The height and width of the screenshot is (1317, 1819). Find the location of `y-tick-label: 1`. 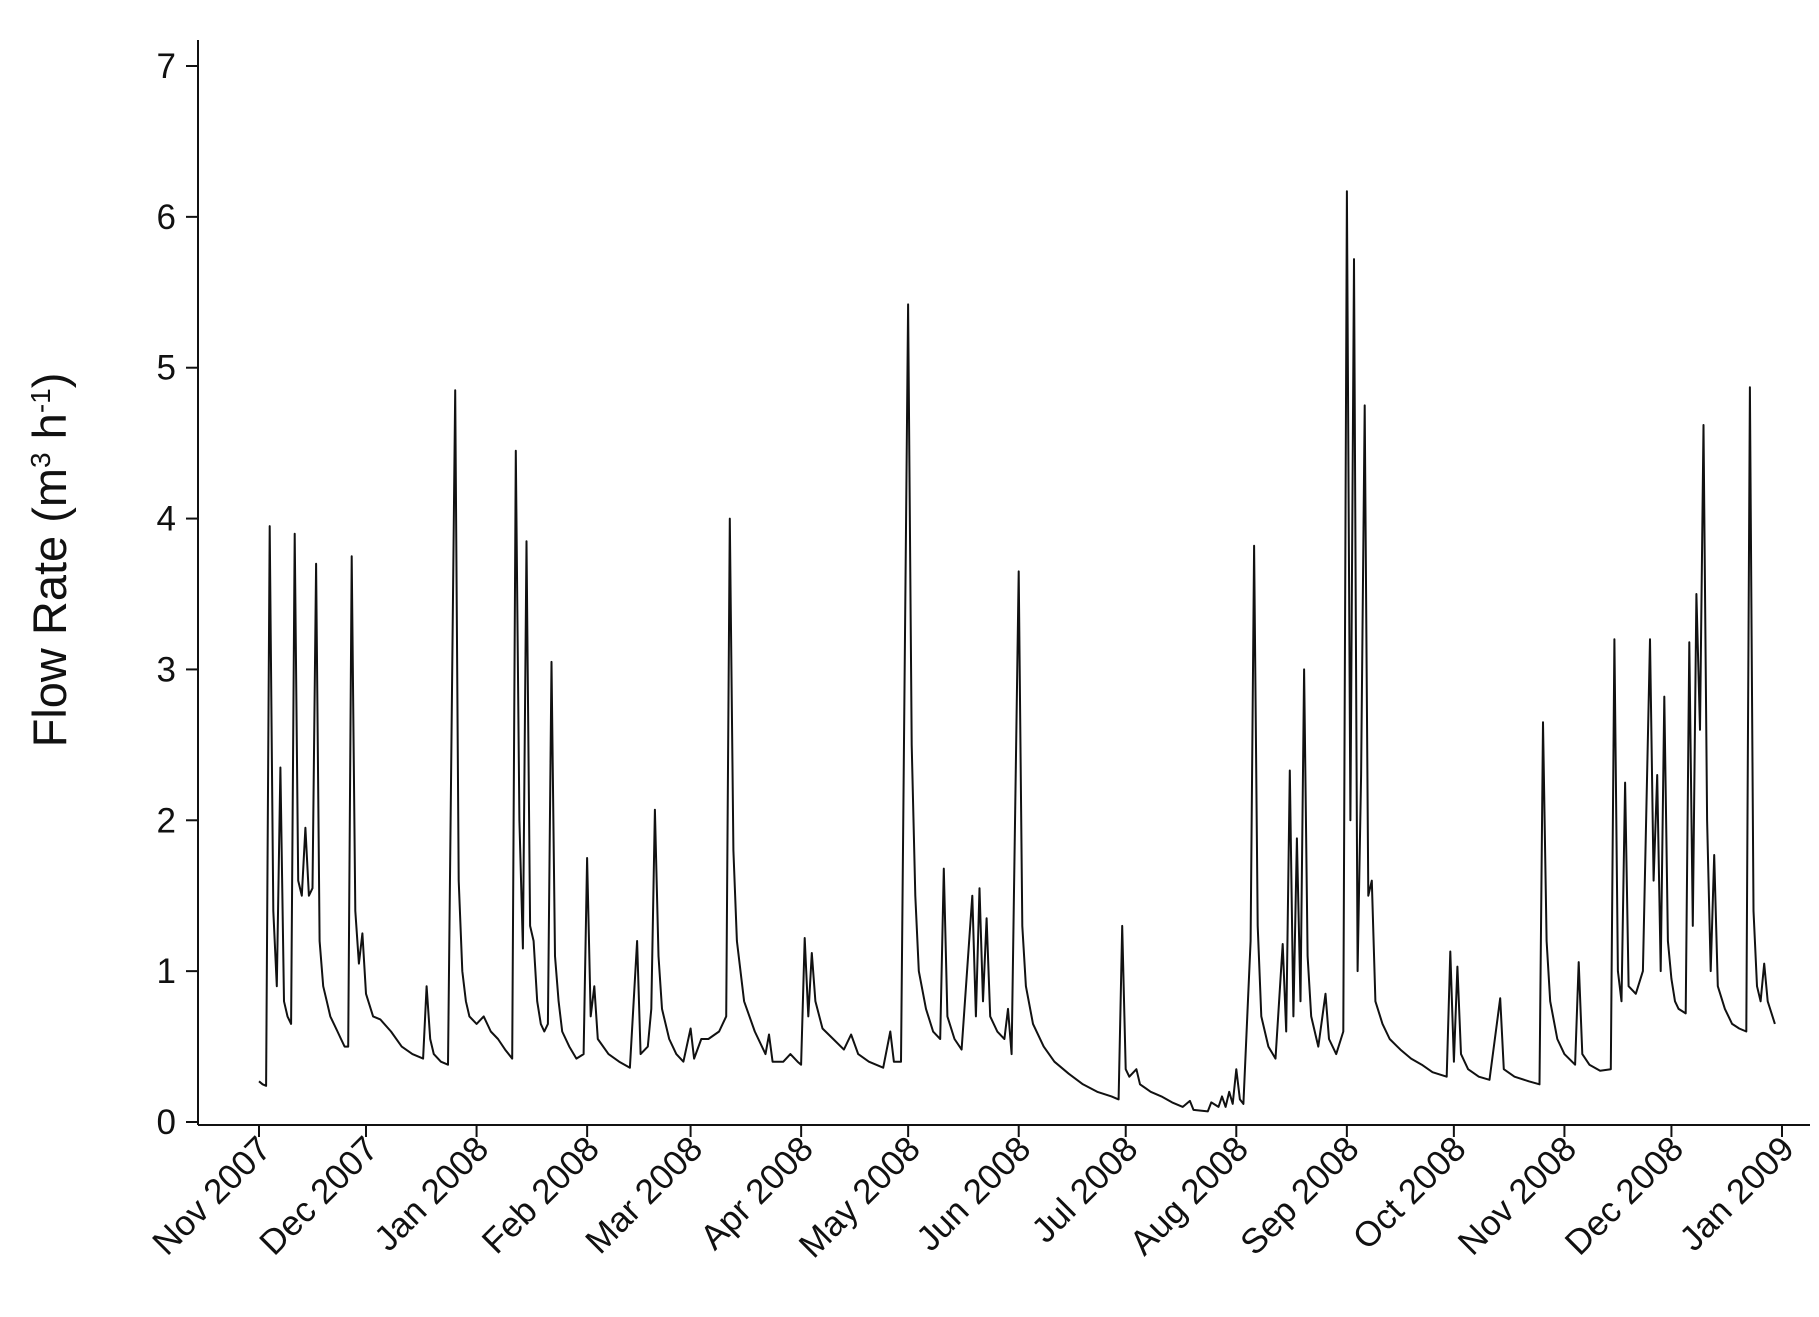

y-tick-label: 1 is located at coordinates (166, 971).